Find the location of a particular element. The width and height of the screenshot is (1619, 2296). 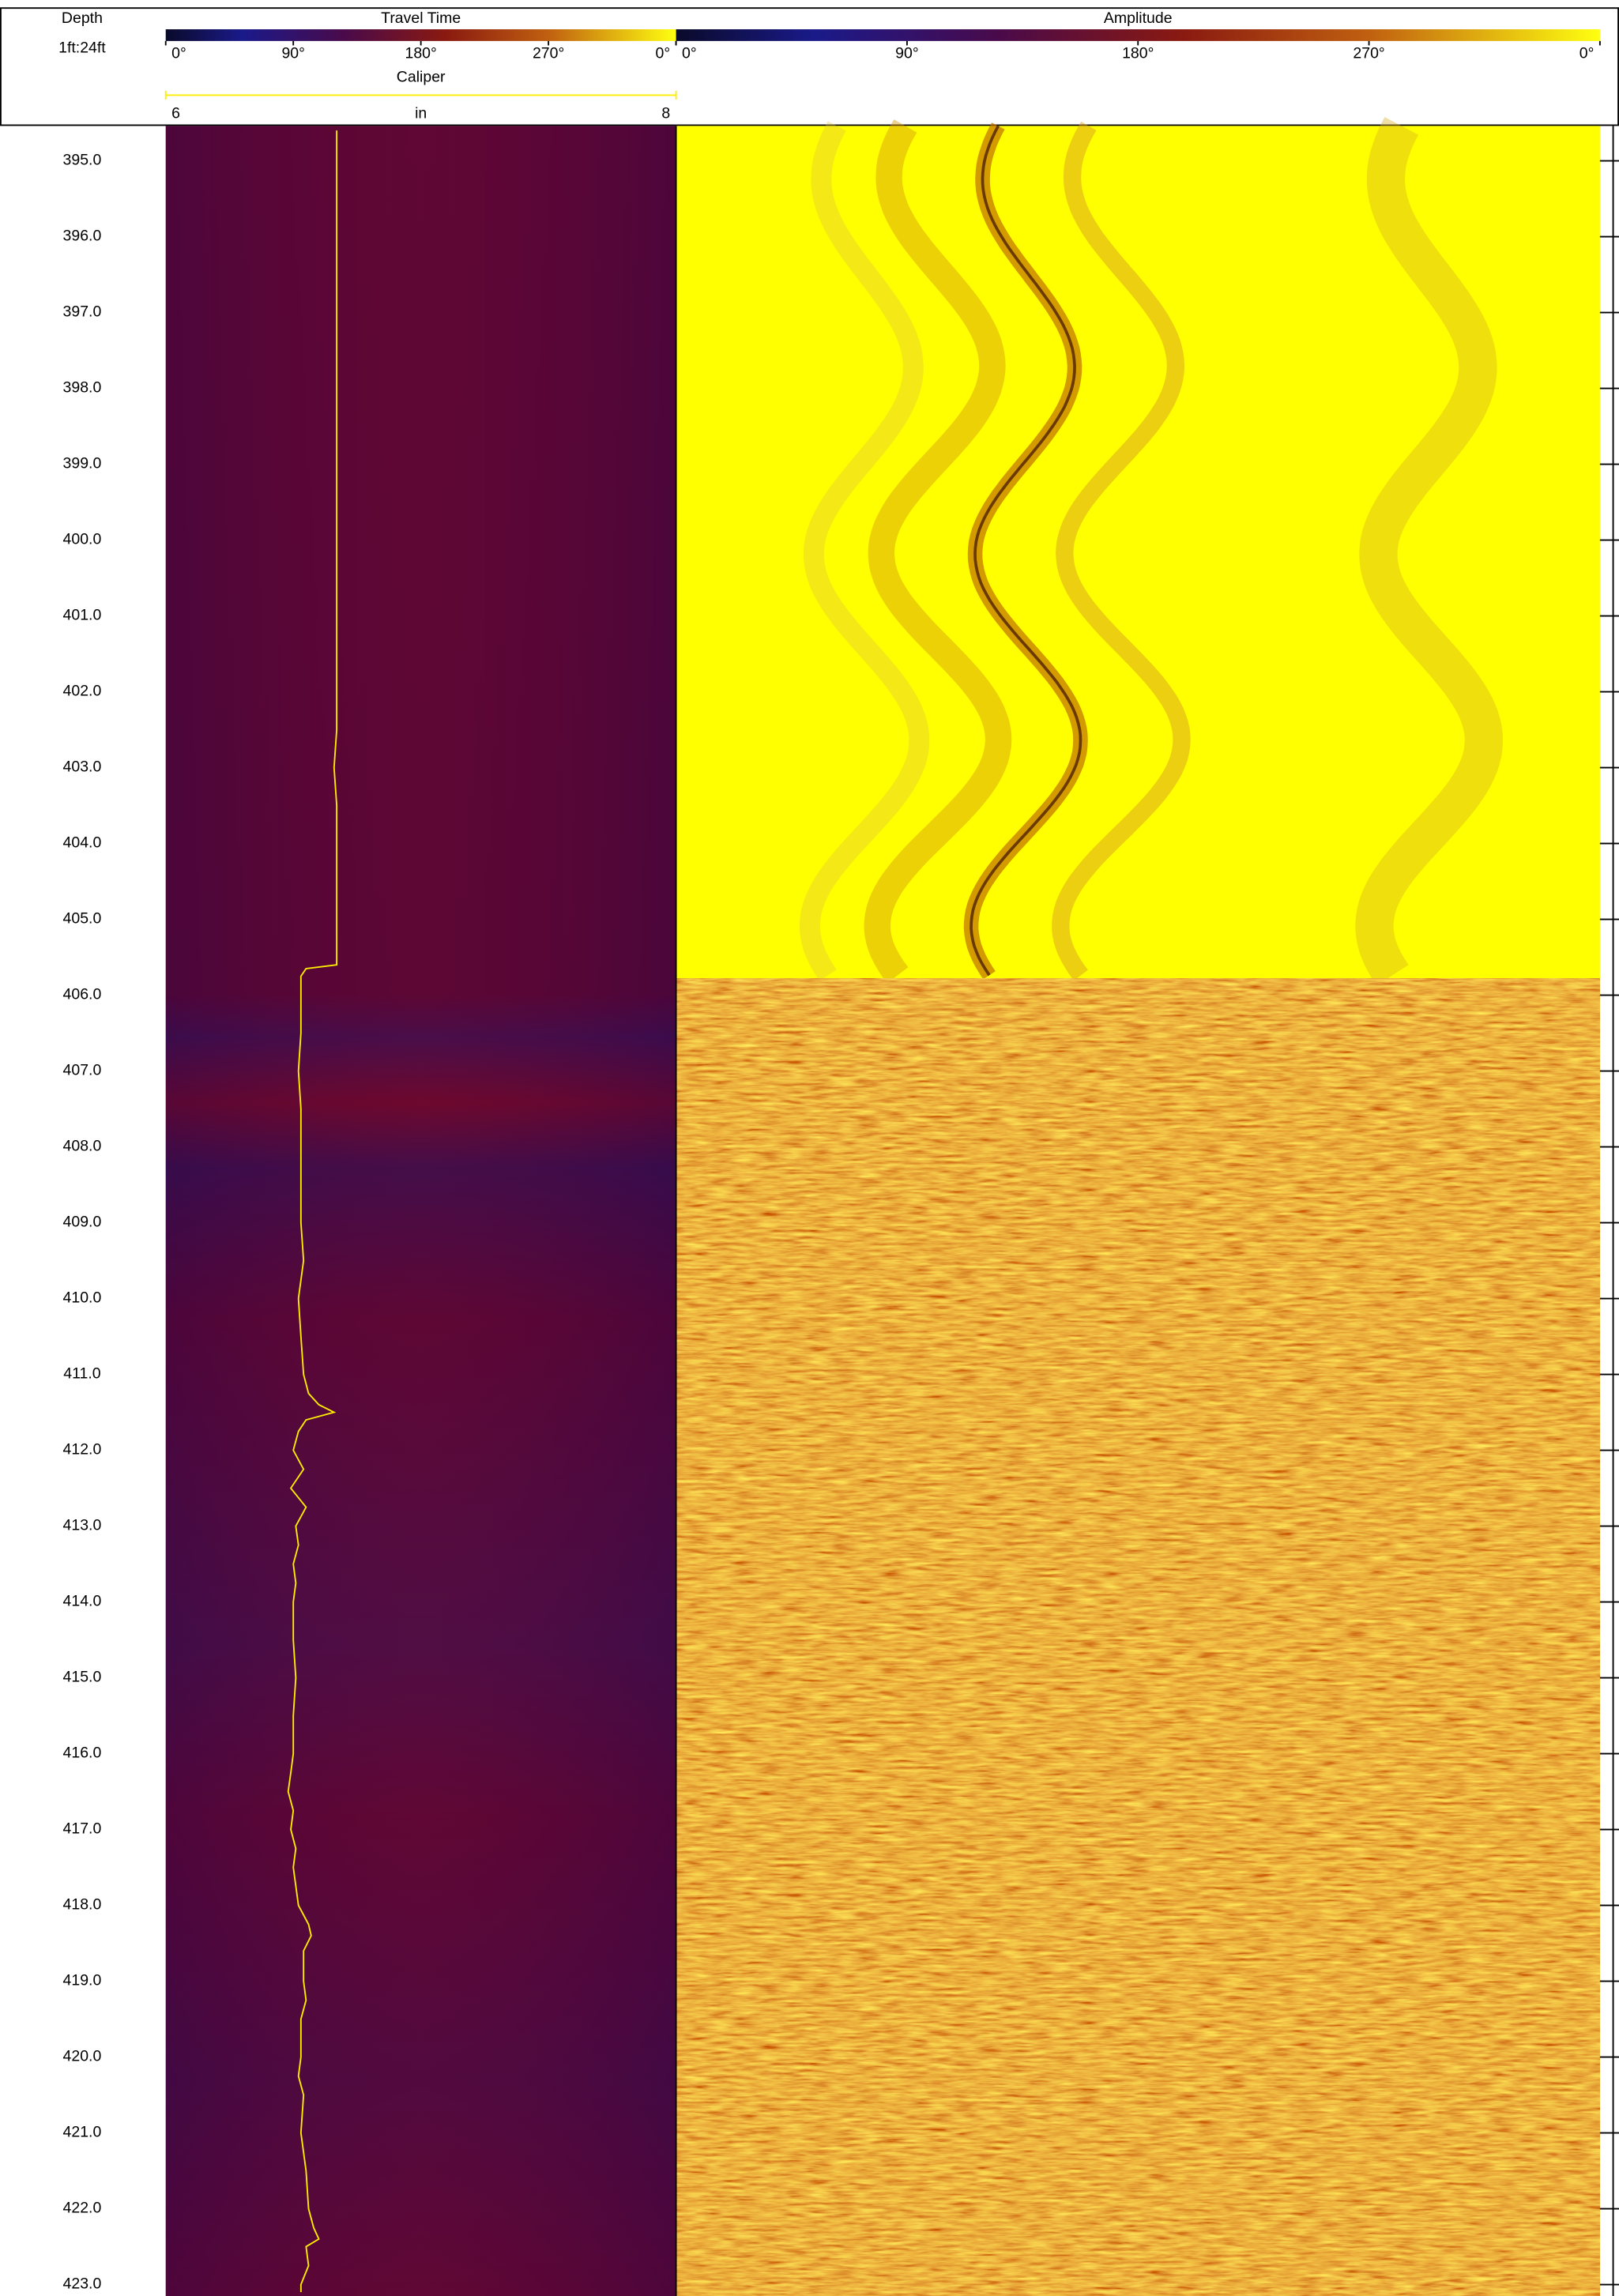

depth-label: 407.0 is located at coordinates (82, 1070).